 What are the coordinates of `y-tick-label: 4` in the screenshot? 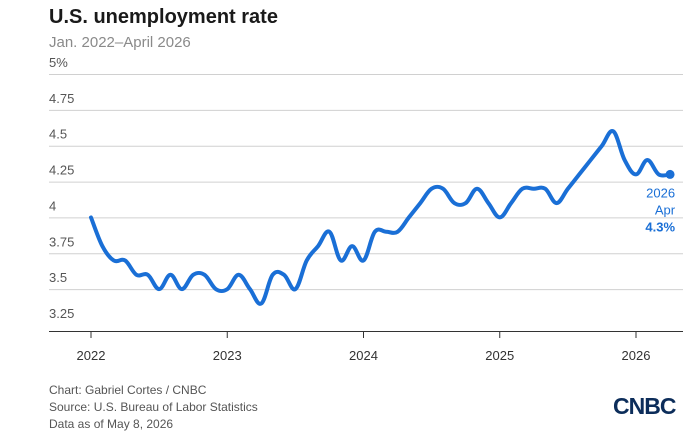 It's located at (52, 205).